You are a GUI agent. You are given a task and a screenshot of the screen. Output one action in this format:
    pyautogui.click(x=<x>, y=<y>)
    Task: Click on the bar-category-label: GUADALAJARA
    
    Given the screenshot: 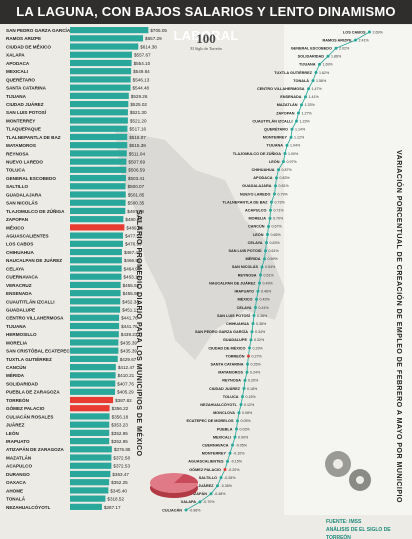 What is the action you would take?
    pyautogui.click(x=24, y=194)
    